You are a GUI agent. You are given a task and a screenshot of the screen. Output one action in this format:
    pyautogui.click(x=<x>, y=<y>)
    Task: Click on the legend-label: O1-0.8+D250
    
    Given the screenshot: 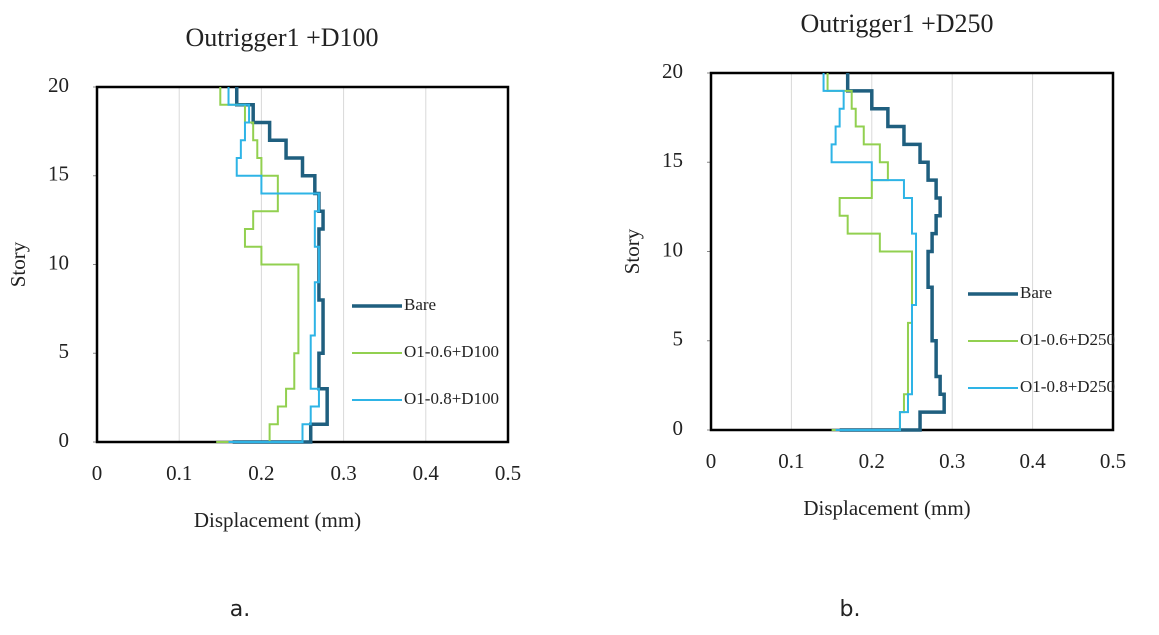 What is the action you would take?
    pyautogui.click(x=1067, y=386)
    